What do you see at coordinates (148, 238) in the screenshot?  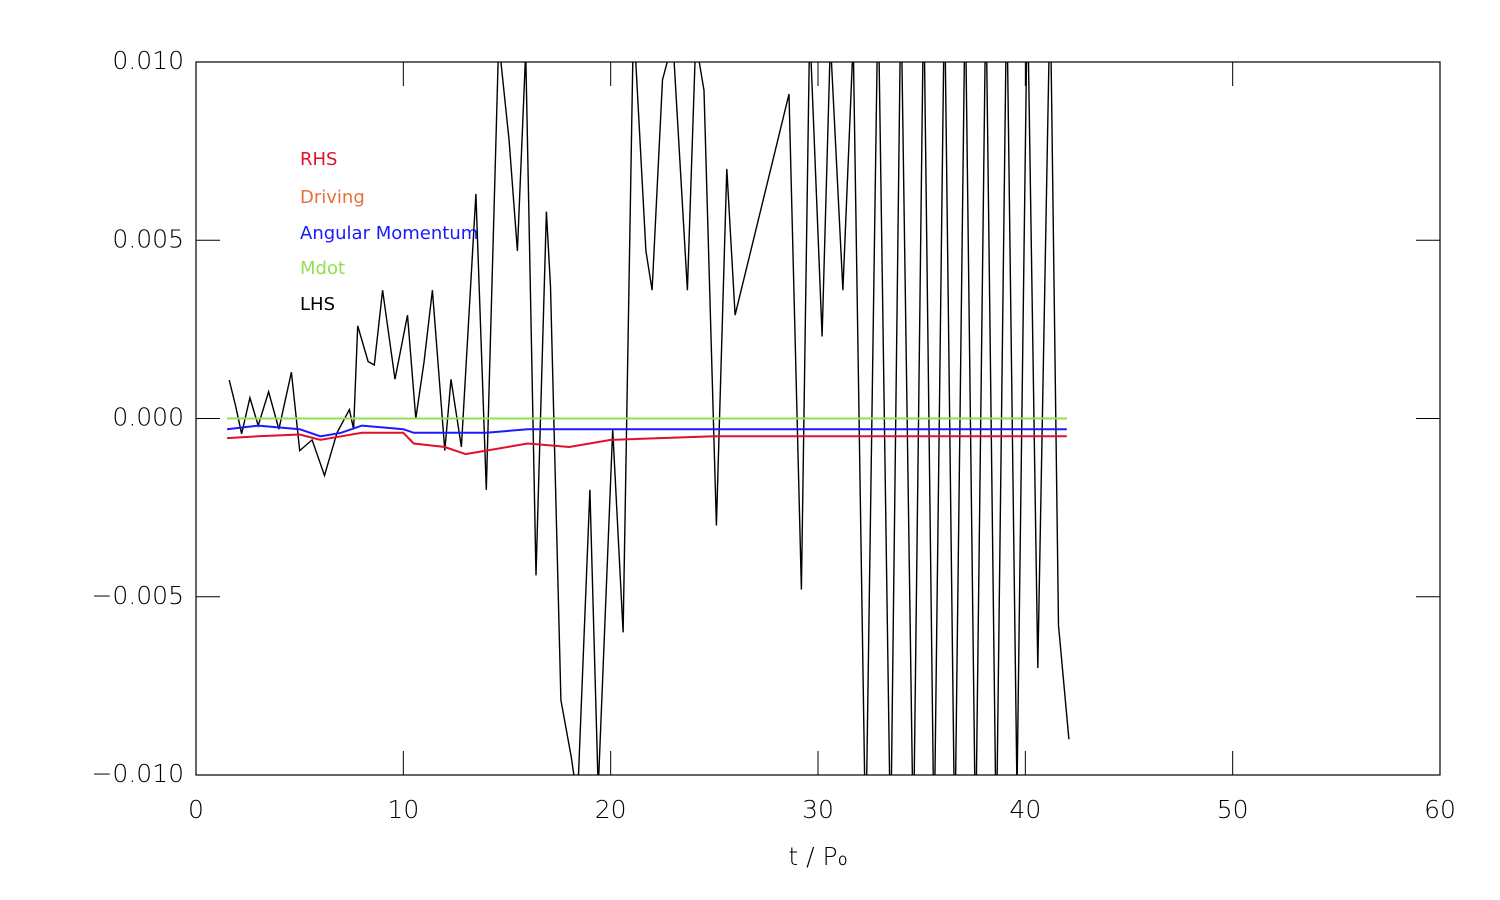 I see `y-tick-label: 0.005` at bounding box center [148, 238].